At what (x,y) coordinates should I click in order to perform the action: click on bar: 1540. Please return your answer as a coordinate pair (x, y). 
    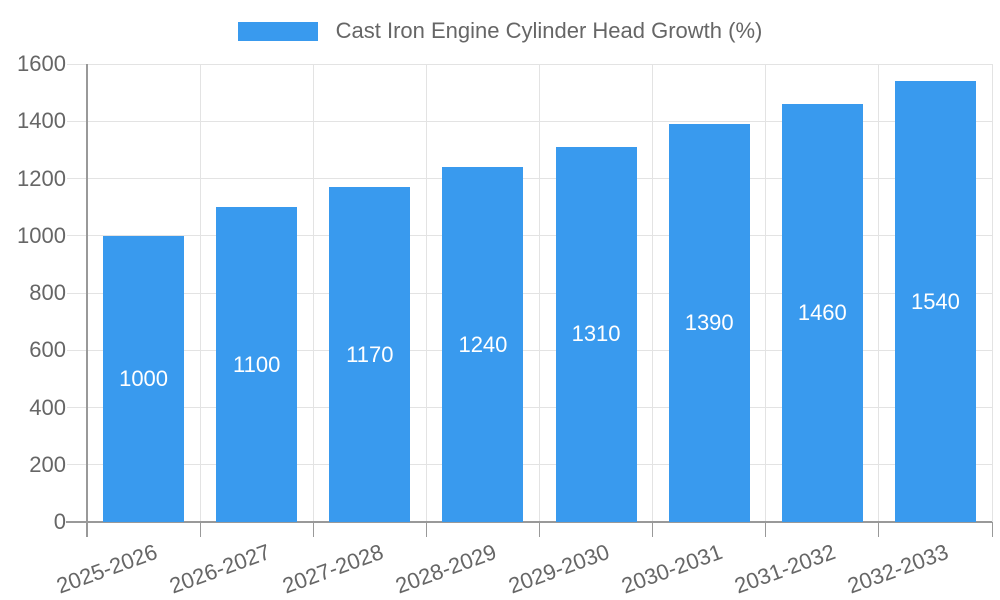
    Looking at the image, I should click on (935, 301).